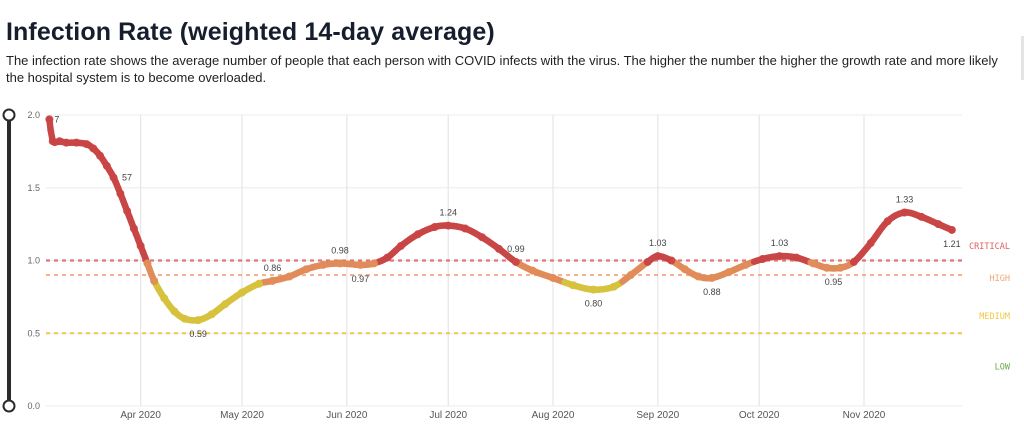  I want to click on y-axis-ticks: 0.0 0.5 1.0 1.5 2.0, so click(33, 260).